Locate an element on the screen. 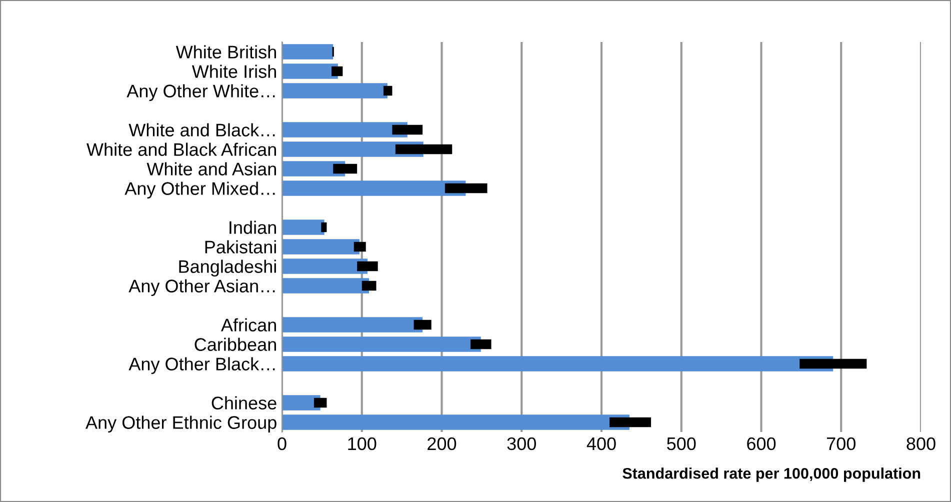 The width and height of the screenshot is (951, 502). y-tick-label: White Irish is located at coordinates (234, 71).